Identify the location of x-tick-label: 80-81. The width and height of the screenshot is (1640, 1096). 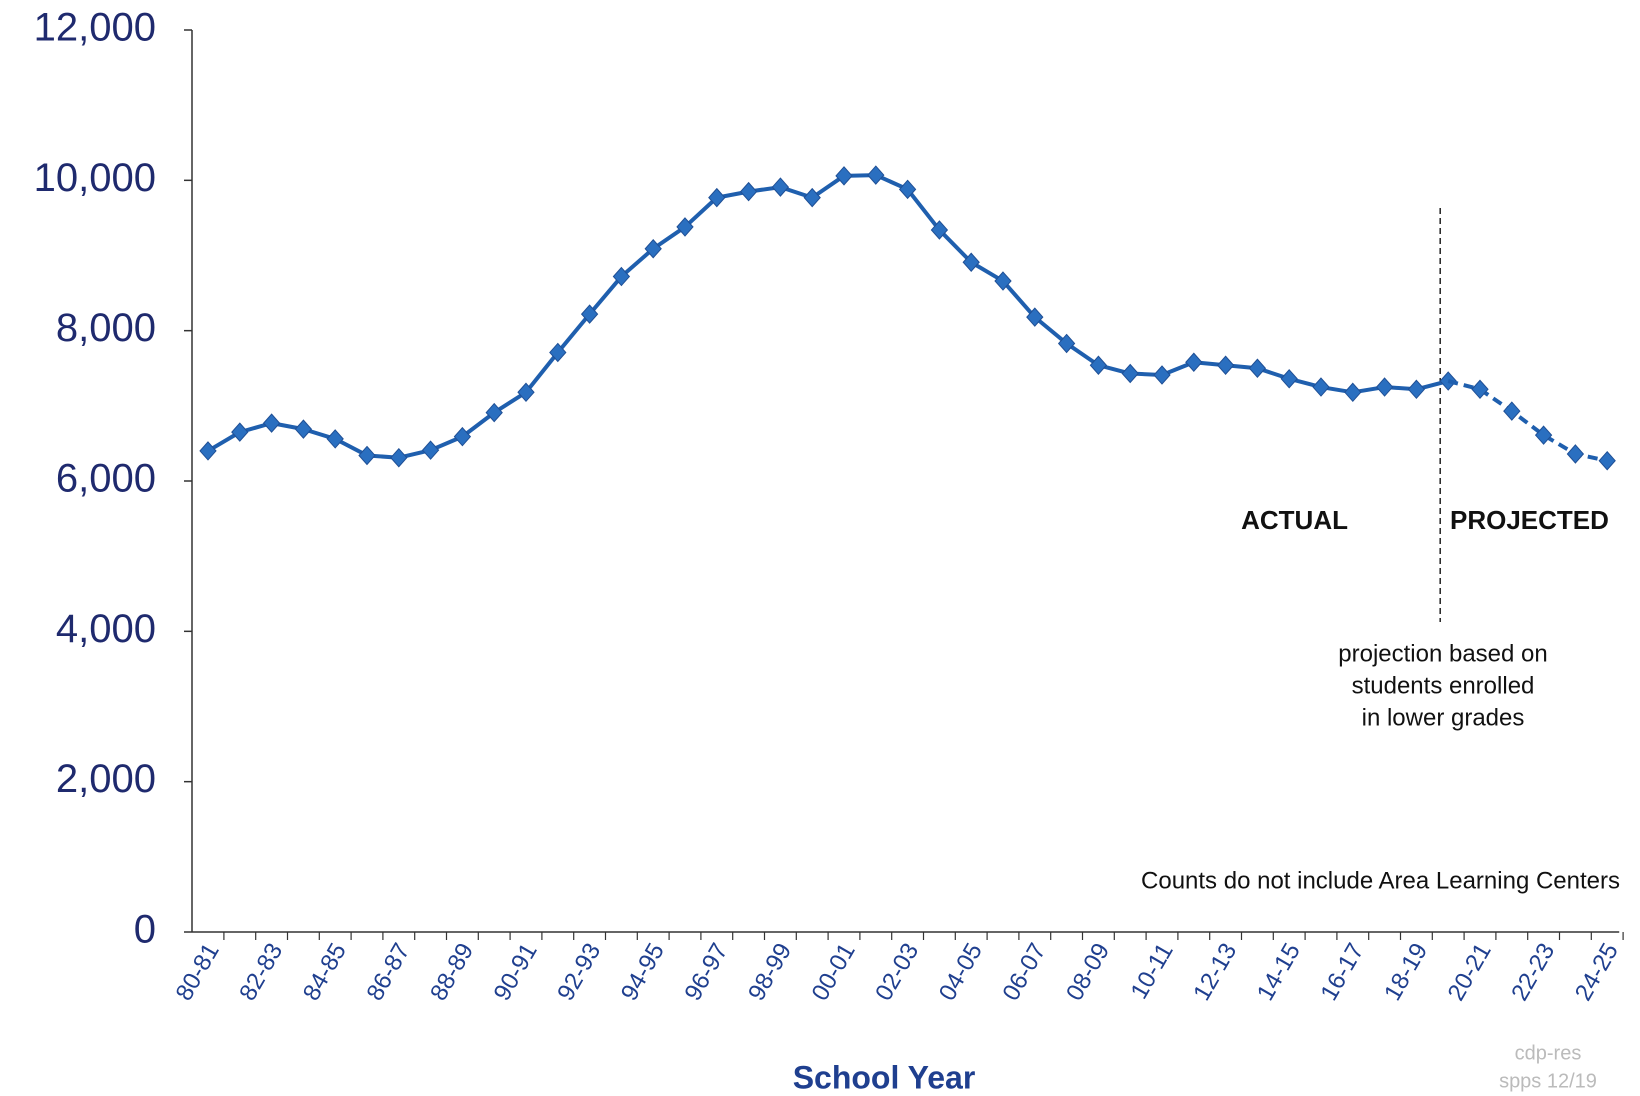
(198, 972).